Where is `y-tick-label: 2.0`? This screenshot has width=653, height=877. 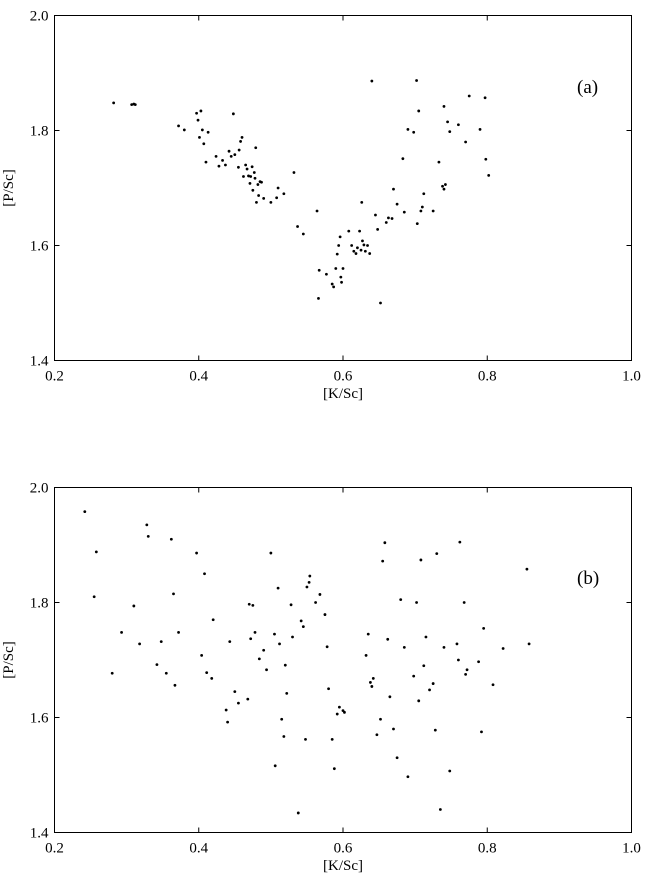
y-tick-label: 2.0 is located at coordinates (39, 17).